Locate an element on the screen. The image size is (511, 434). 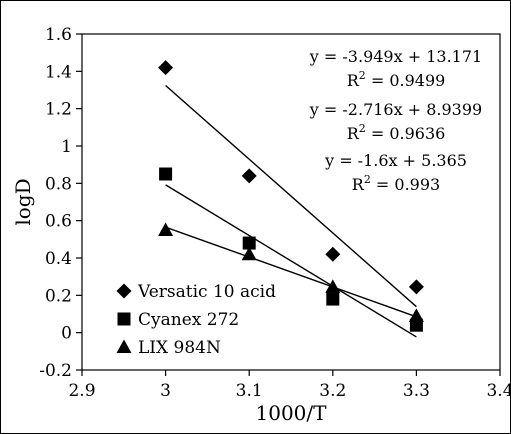
y-tick-label: 1 is located at coordinates (66, 147).